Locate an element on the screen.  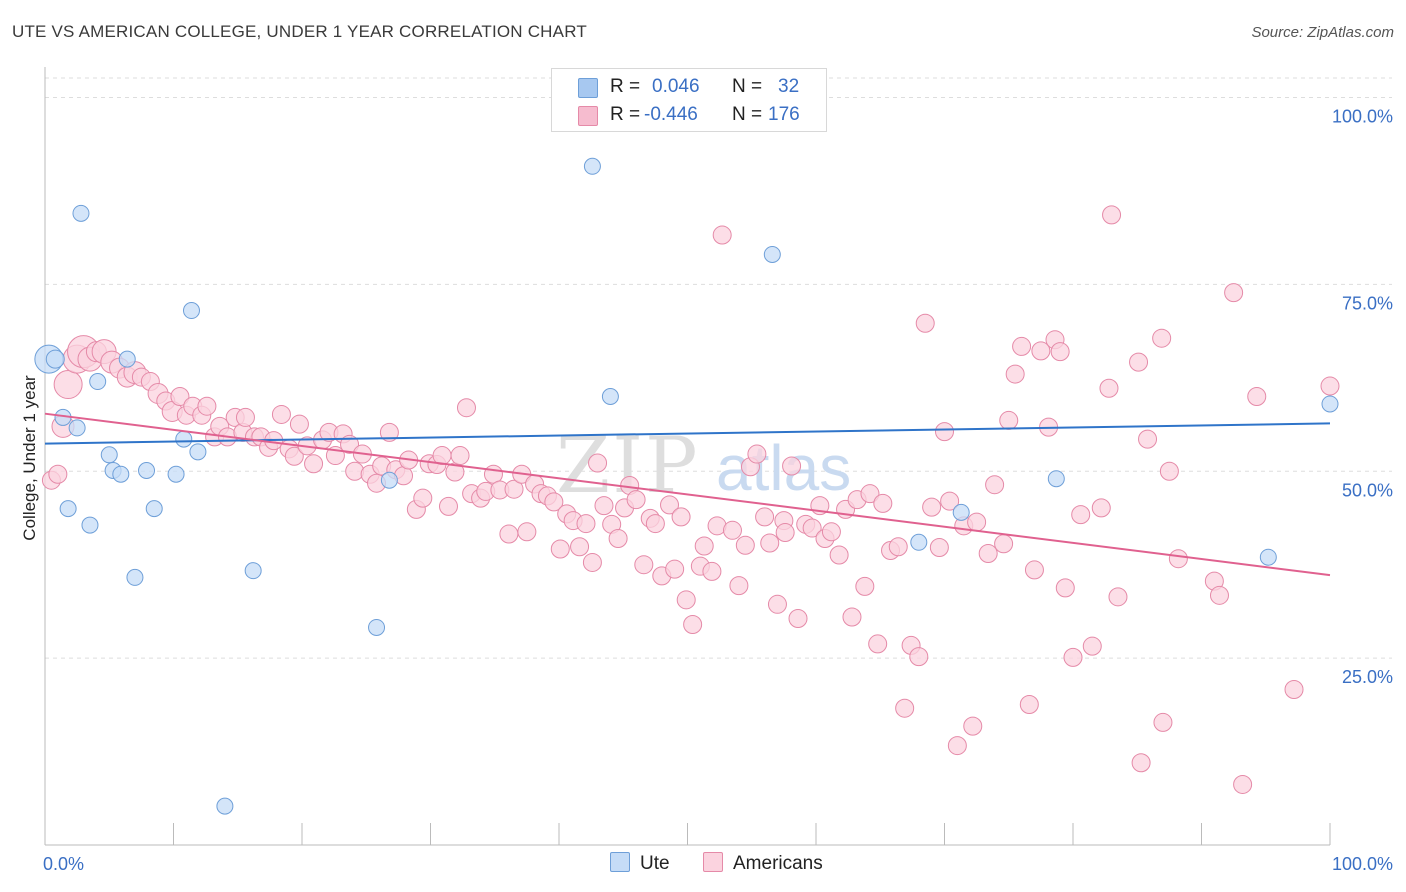
legend-swatch-ute is located at coordinates (588, 88).